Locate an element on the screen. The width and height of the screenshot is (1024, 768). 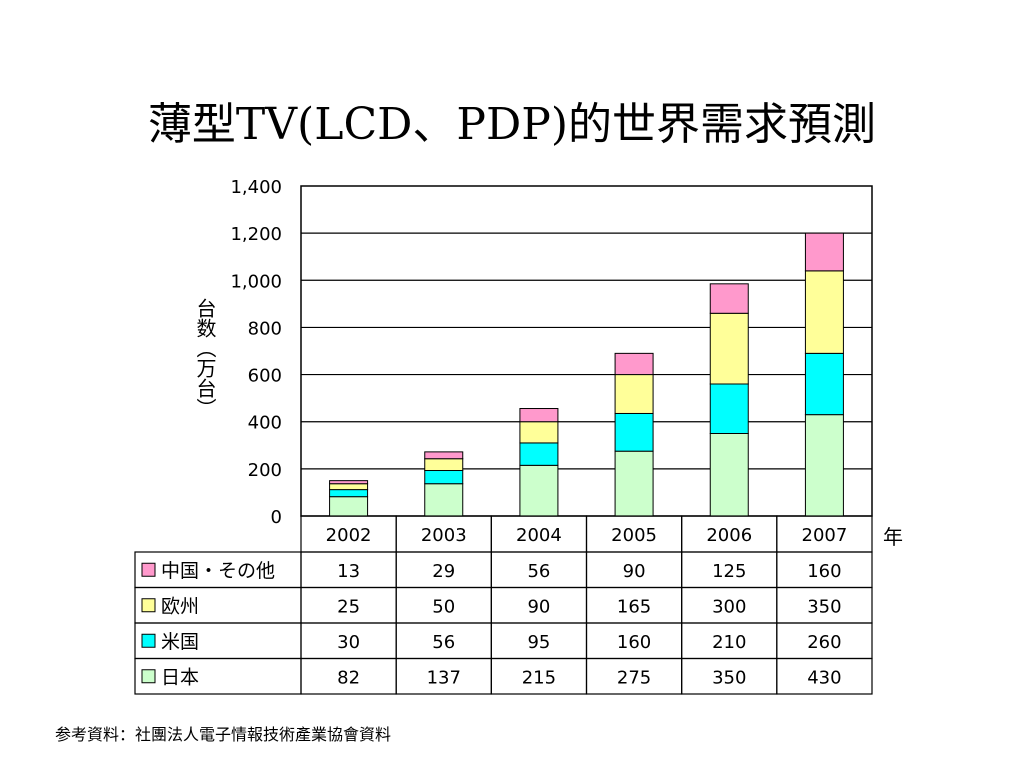
y-axis-label: 台数（万台） is located at coordinates (205, 358).